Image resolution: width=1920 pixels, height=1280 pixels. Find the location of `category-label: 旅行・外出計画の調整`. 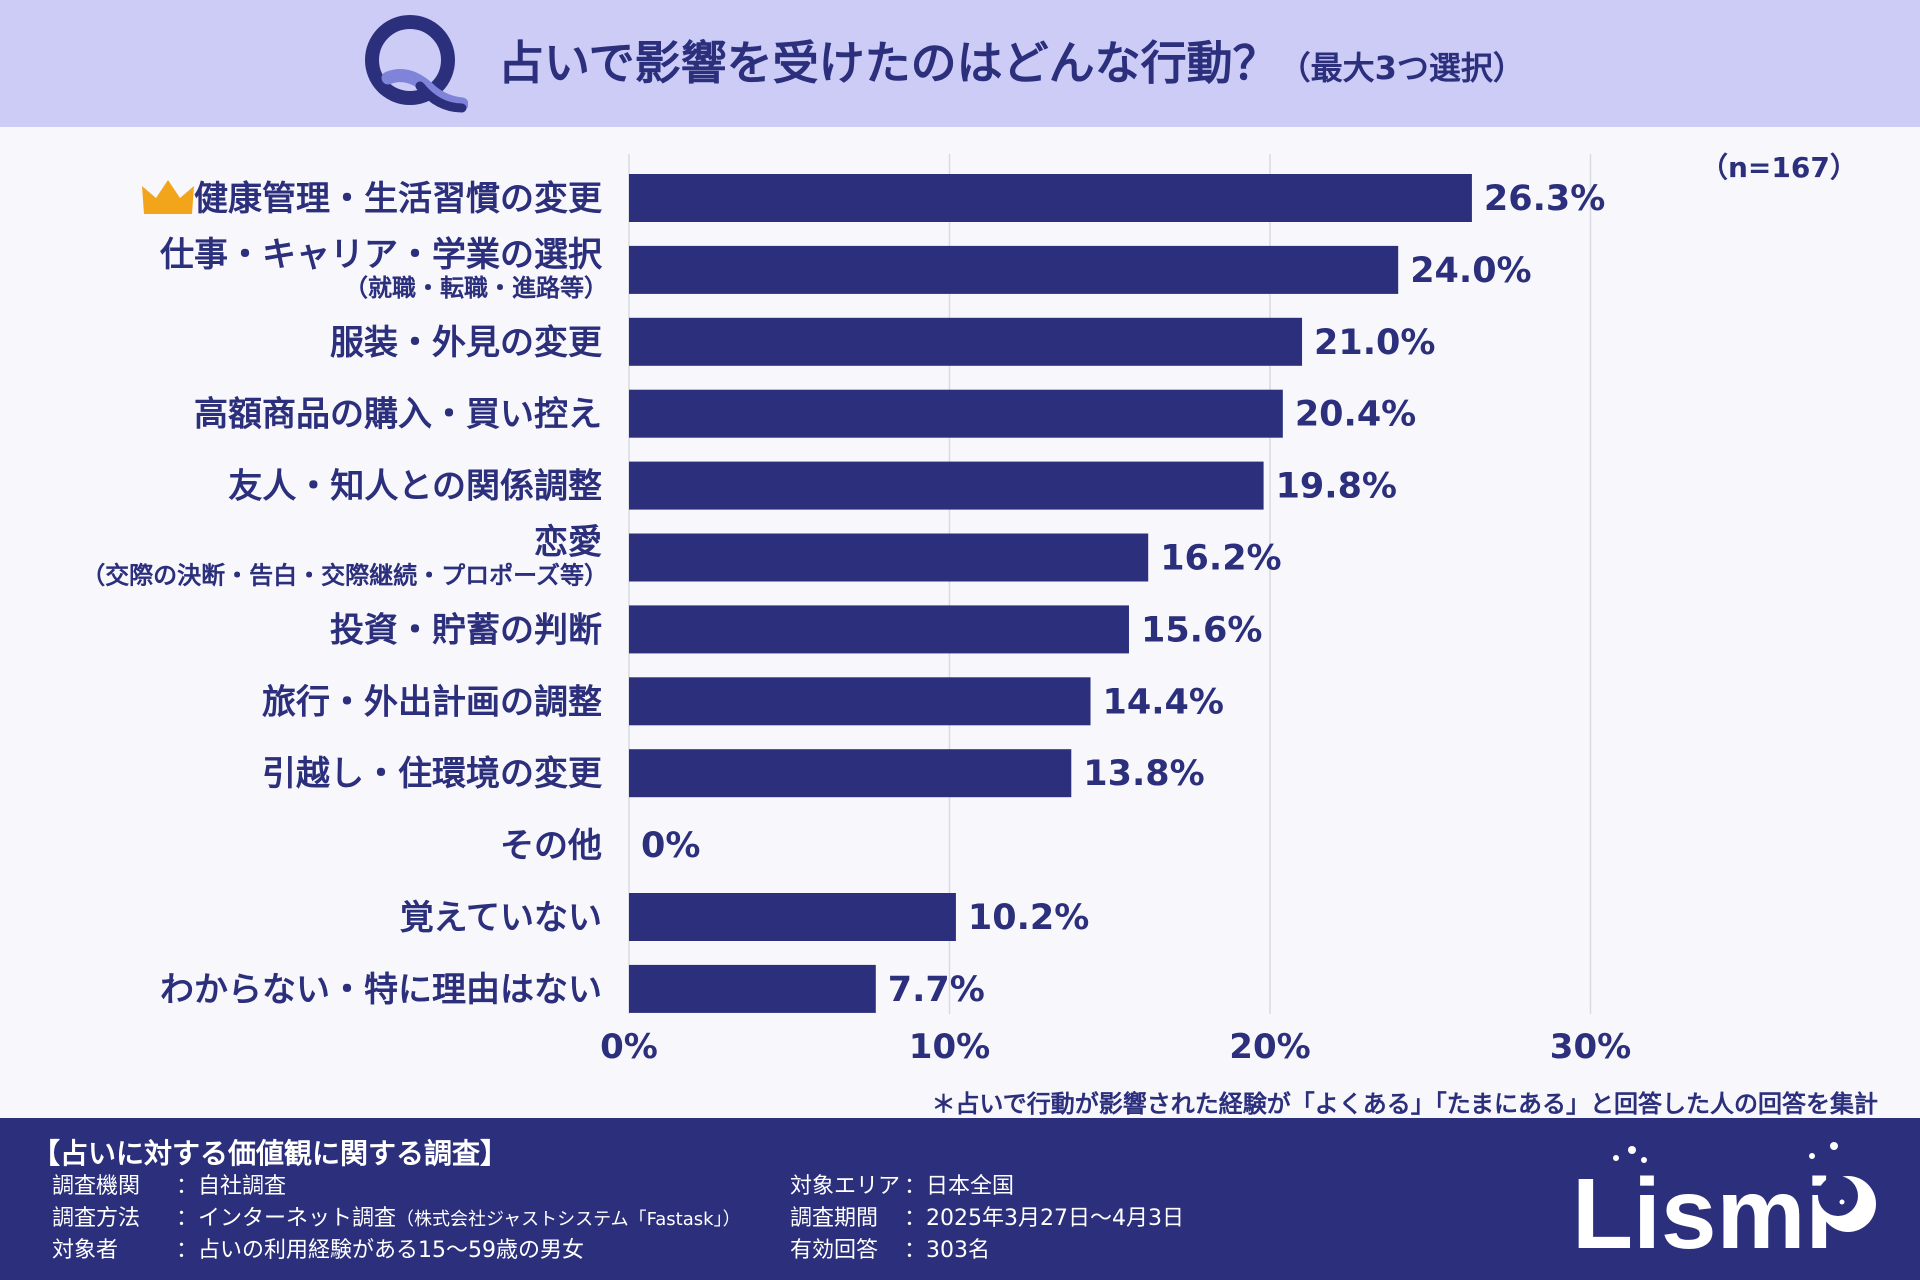

category-label: 旅行・外出計画の調整 is located at coordinates (432, 702).